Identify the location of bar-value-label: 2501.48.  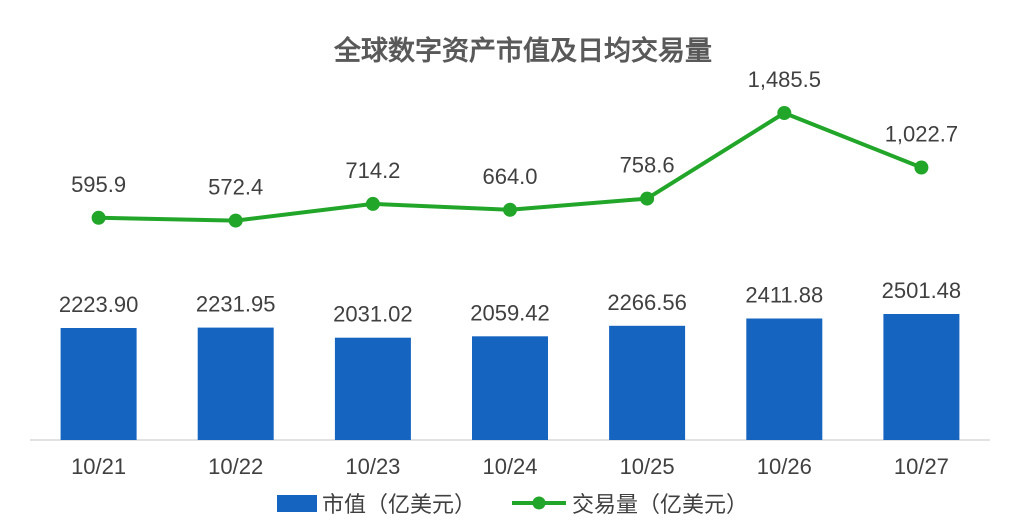
(922, 290).